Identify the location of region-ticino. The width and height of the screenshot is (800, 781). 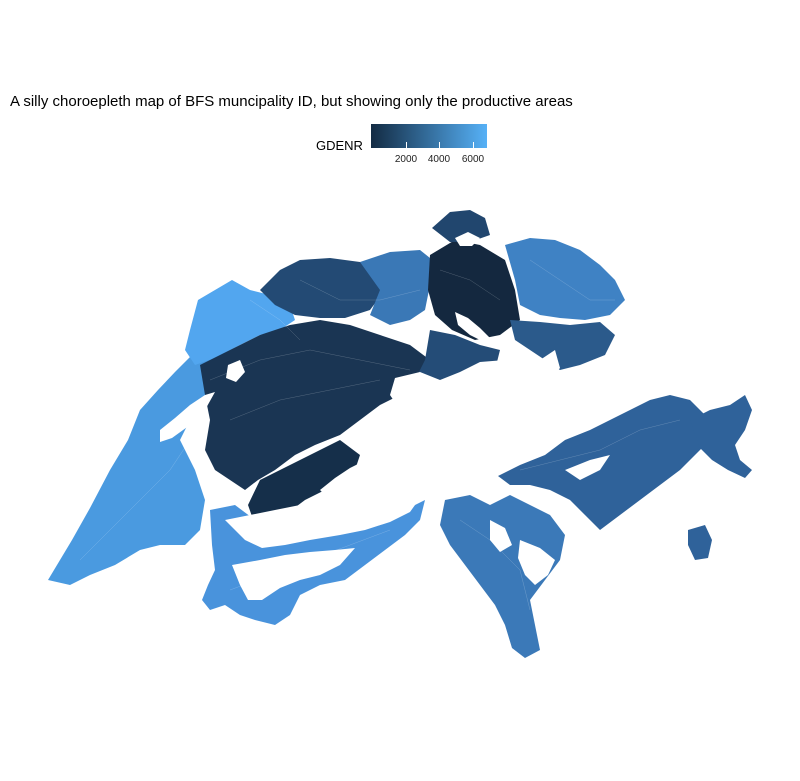
(502, 576).